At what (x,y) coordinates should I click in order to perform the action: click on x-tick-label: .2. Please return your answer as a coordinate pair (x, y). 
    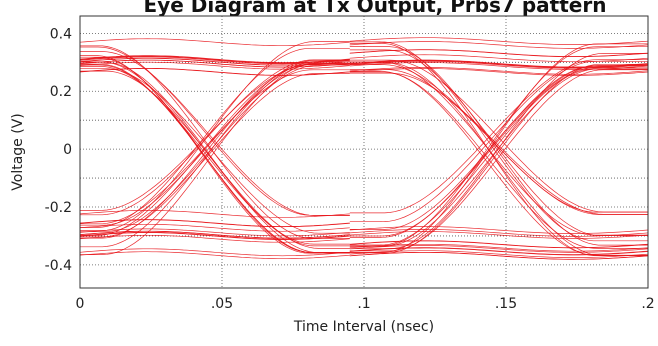
    Looking at the image, I should click on (647, 304).